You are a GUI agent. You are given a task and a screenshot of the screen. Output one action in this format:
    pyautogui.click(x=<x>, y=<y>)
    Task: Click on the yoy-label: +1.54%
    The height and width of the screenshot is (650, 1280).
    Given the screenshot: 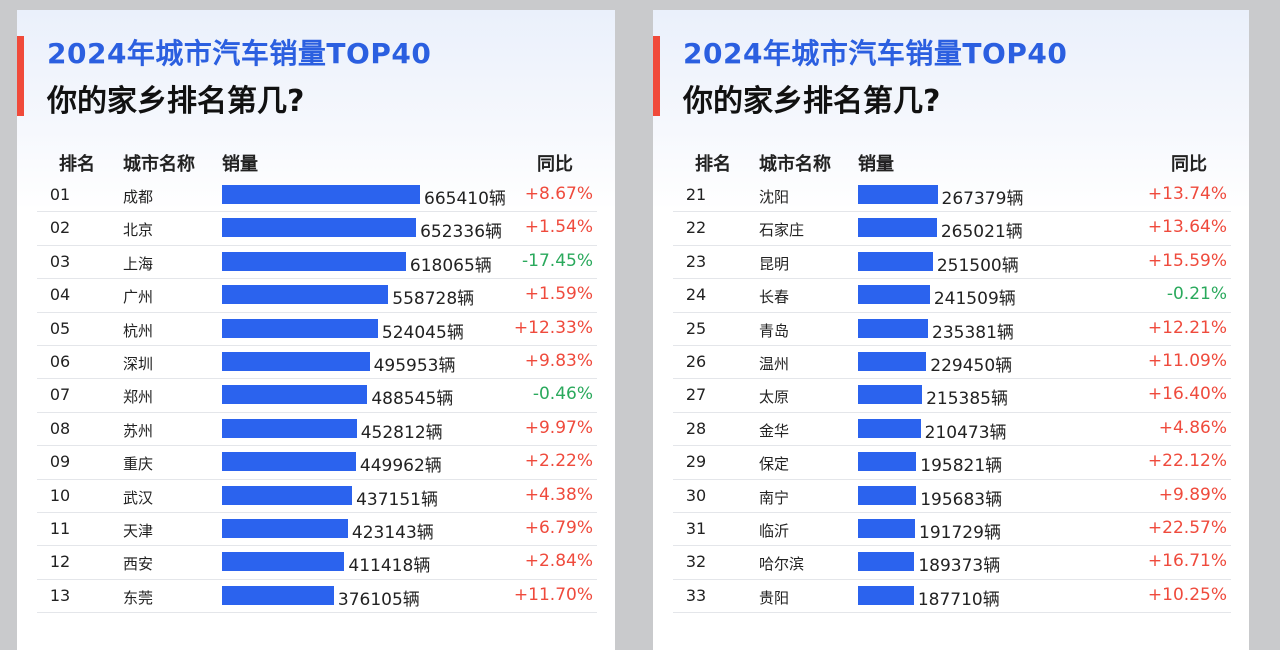 What is the action you would take?
    pyautogui.click(x=558, y=227)
    